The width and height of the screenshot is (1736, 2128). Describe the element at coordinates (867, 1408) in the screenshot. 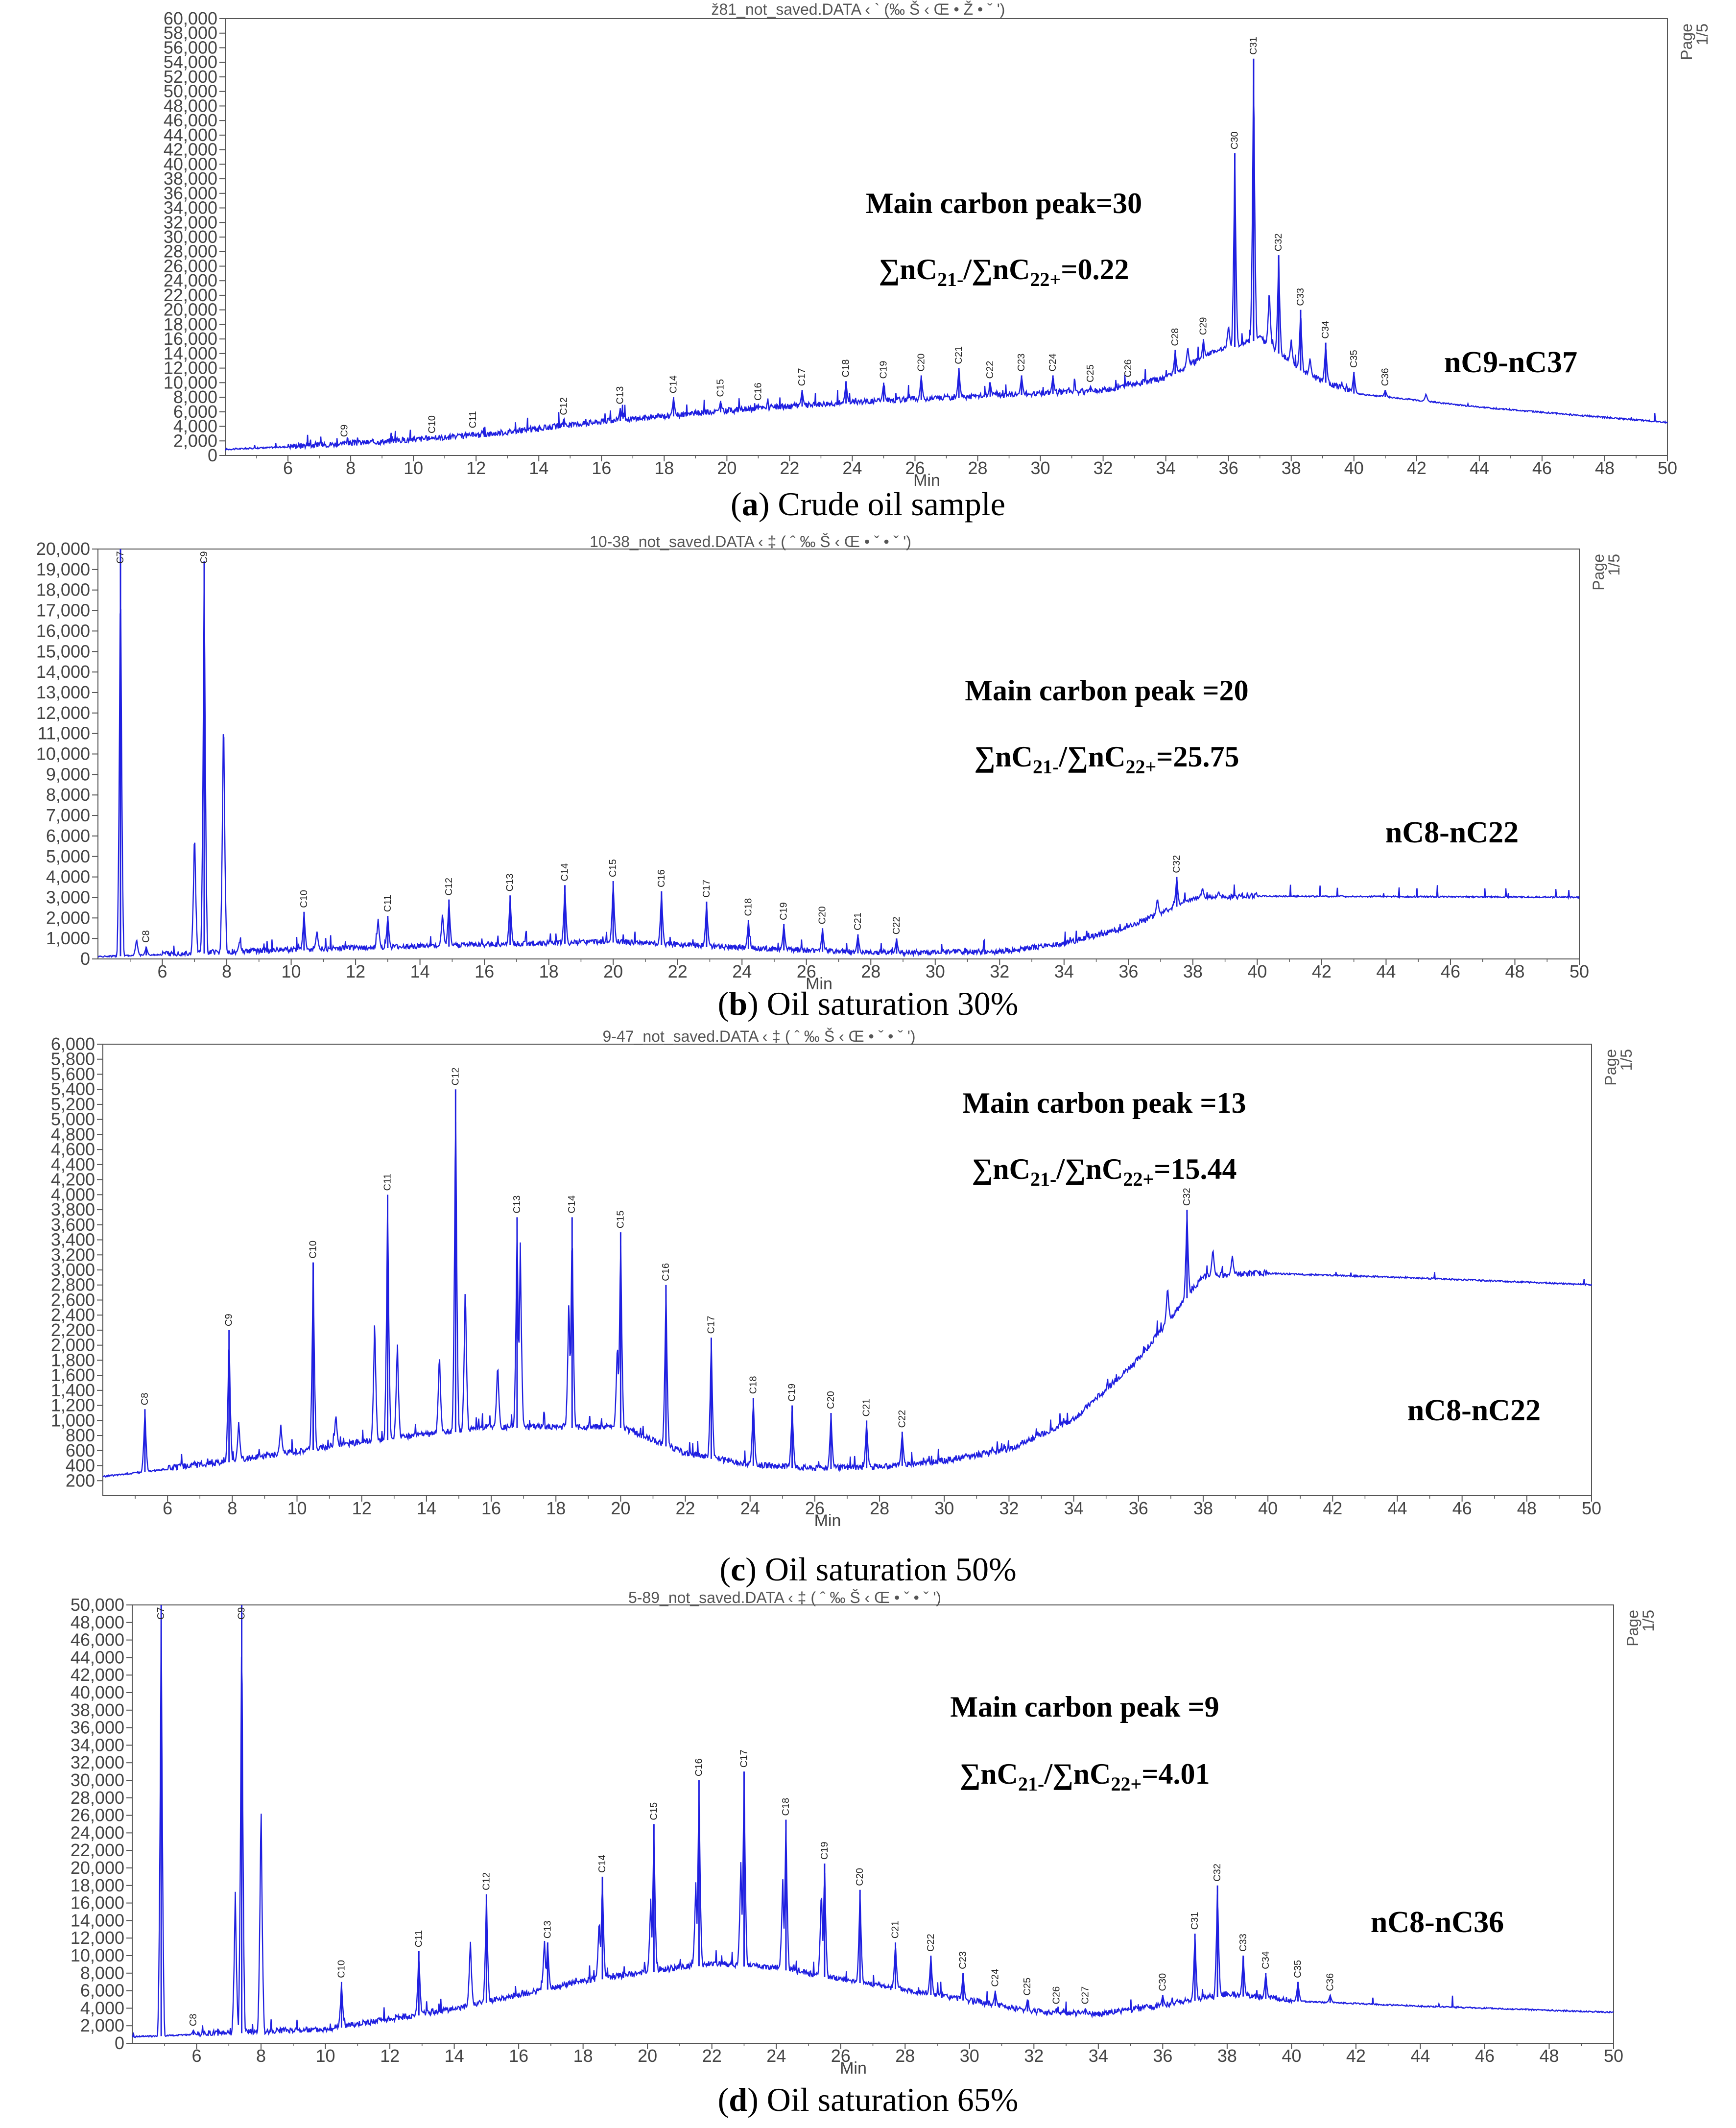

I see `peak-label-c21: C21` at that location.